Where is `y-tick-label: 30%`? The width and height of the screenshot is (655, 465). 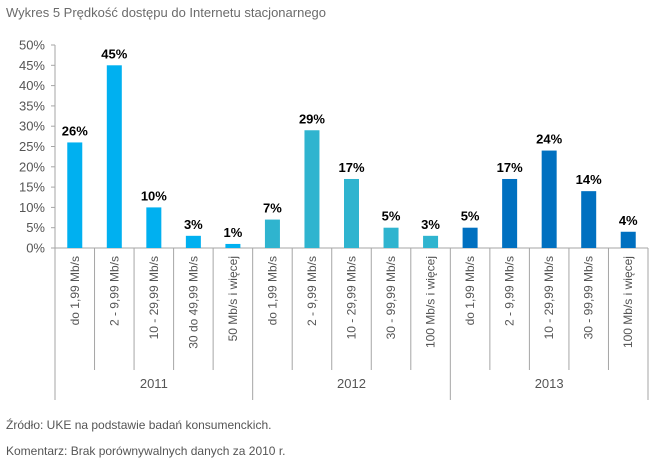
y-tick-label: 30% is located at coordinates (32, 126).